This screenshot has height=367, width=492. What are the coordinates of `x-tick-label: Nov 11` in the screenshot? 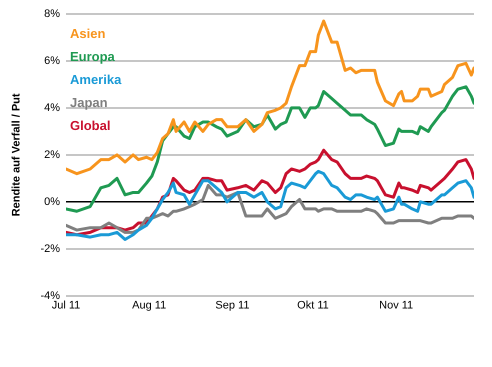 It's located at (396, 305).